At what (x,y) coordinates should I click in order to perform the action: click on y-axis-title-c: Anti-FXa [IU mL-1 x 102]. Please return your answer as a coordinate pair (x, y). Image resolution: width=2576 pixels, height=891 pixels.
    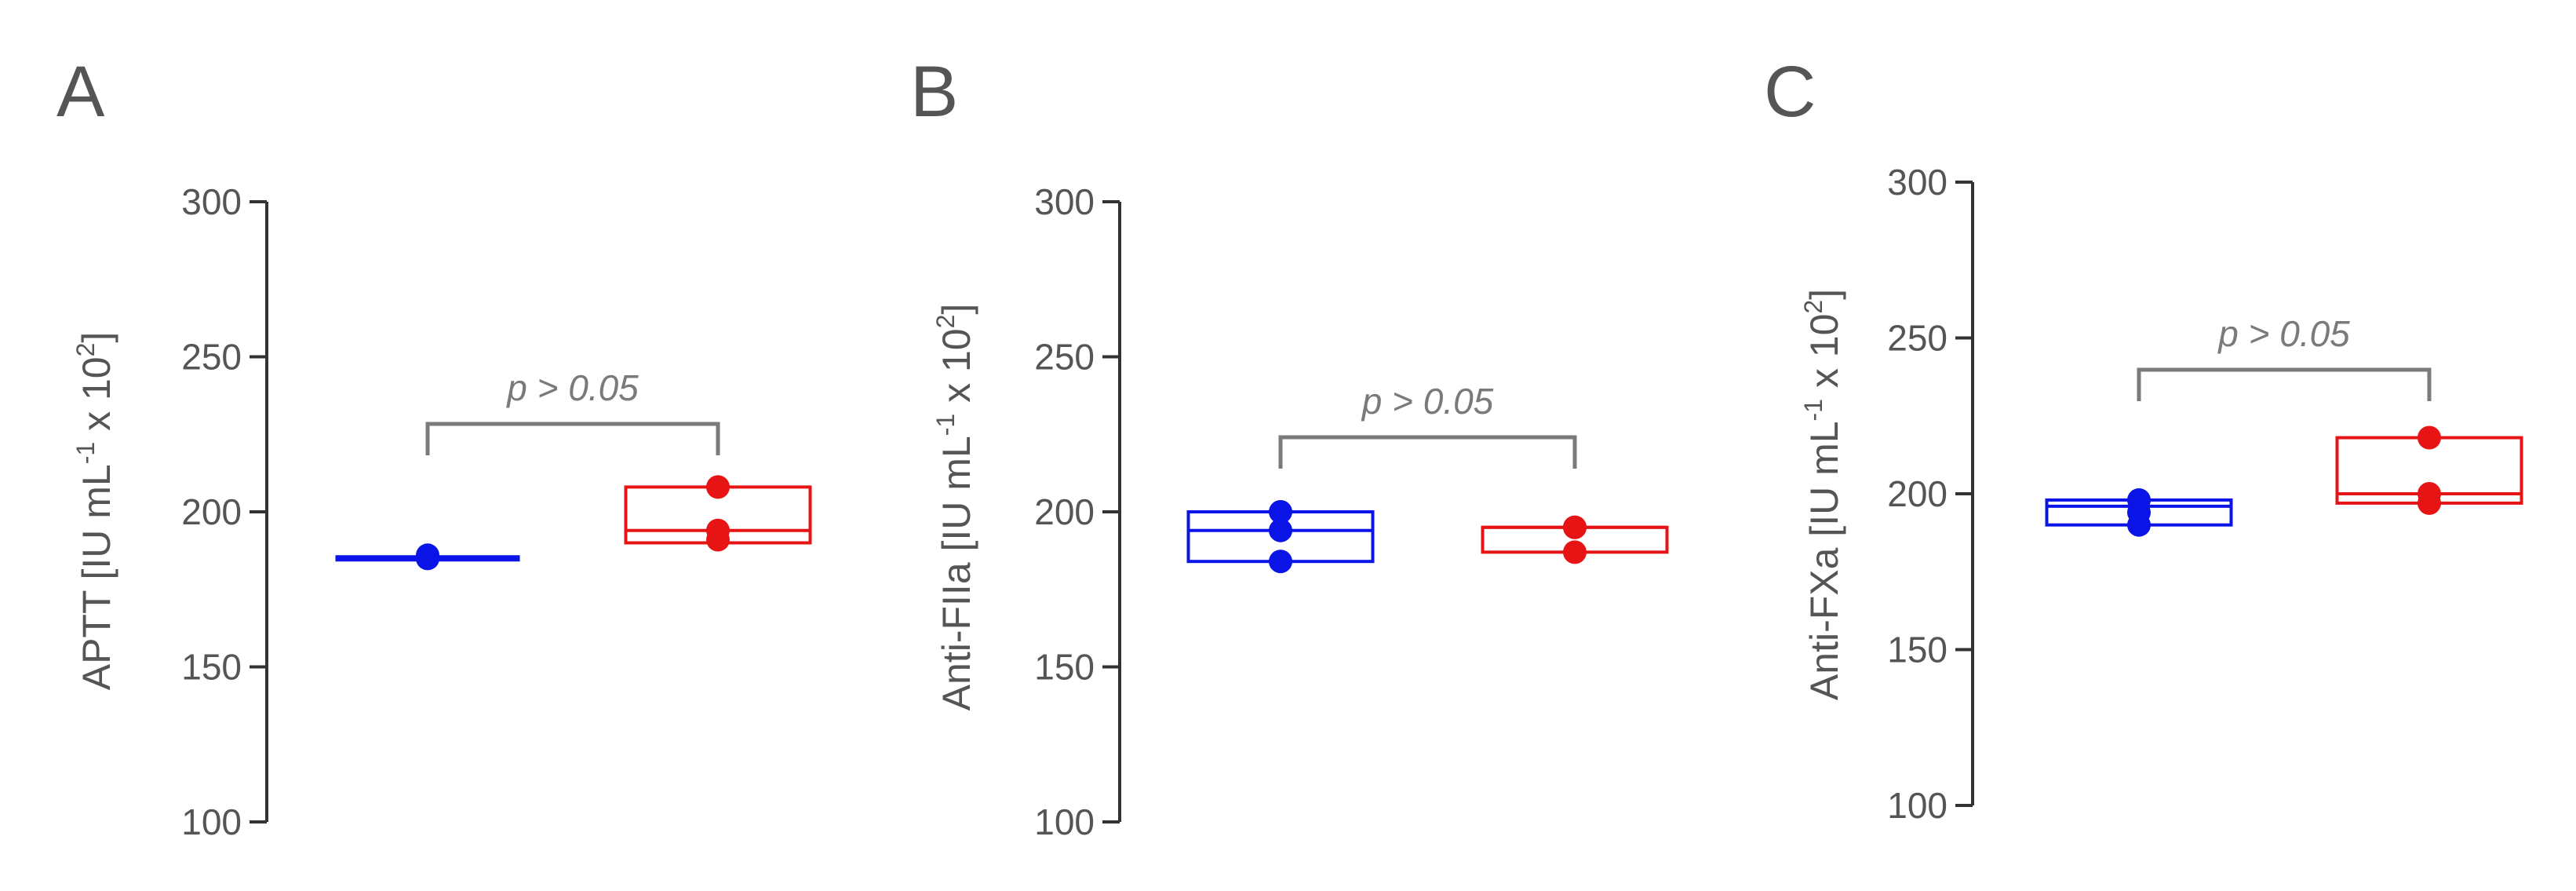
    Looking at the image, I should click on (1822, 494).